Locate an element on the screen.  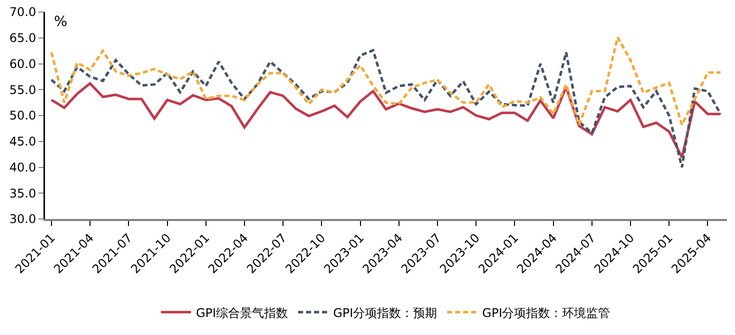
y-tick-label: 60.0 is located at coordinates (22, 63).